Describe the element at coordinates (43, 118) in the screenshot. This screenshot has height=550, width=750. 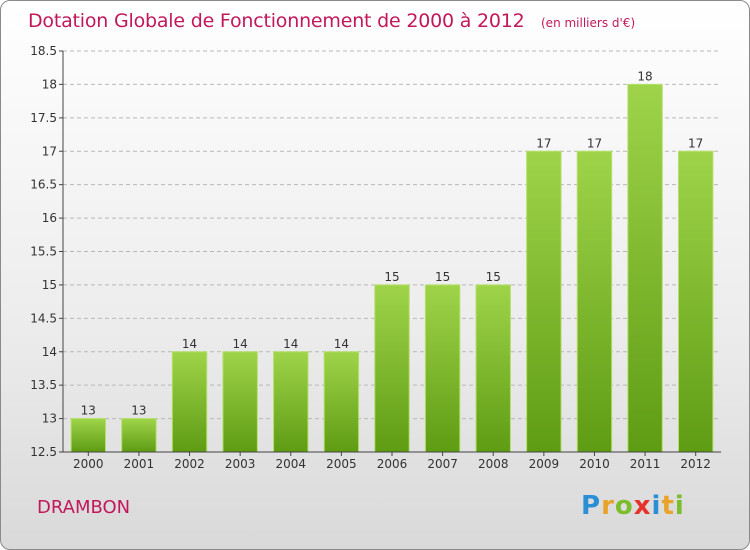
I see `y-tick-label: 17.5` at that location.